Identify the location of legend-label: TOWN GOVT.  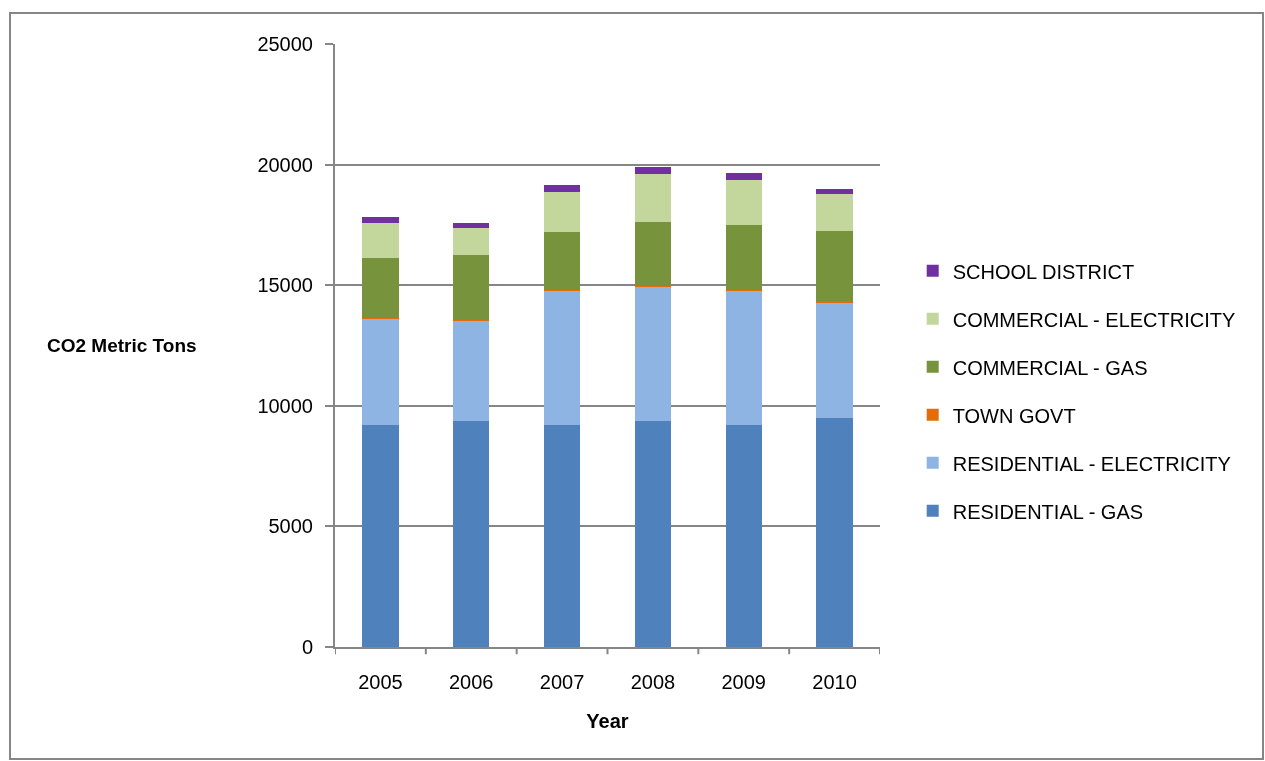
(1014, 415).